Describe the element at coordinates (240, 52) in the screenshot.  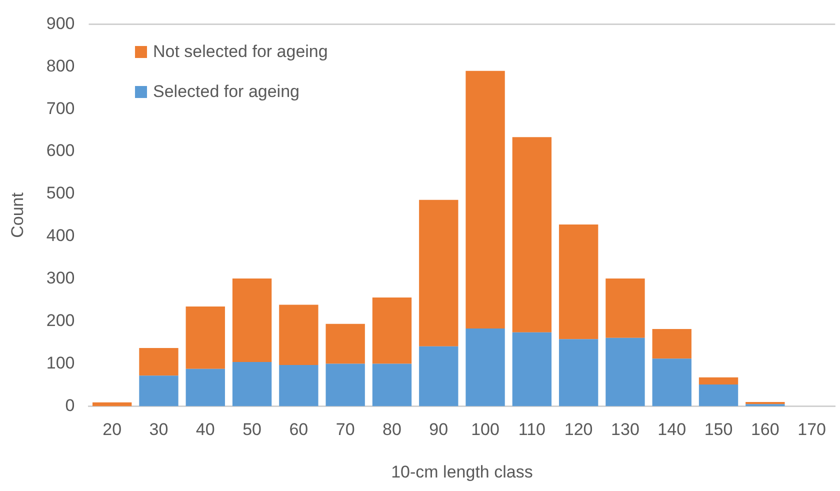
I see `legend-label: Not selected for ageing` at that location.